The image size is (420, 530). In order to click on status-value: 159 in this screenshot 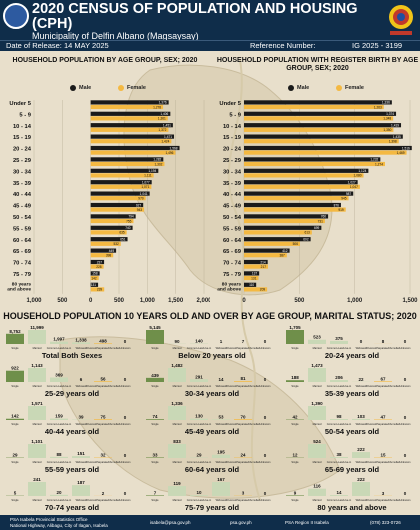, I will do `click(59, 416)`.